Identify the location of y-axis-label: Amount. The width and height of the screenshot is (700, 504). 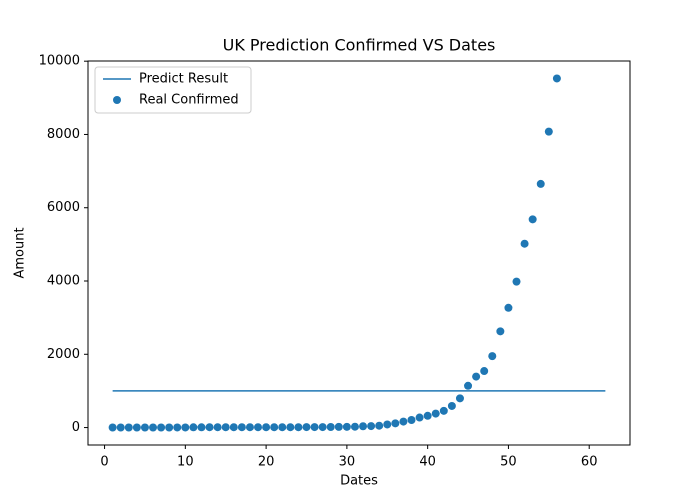
(20, 252).